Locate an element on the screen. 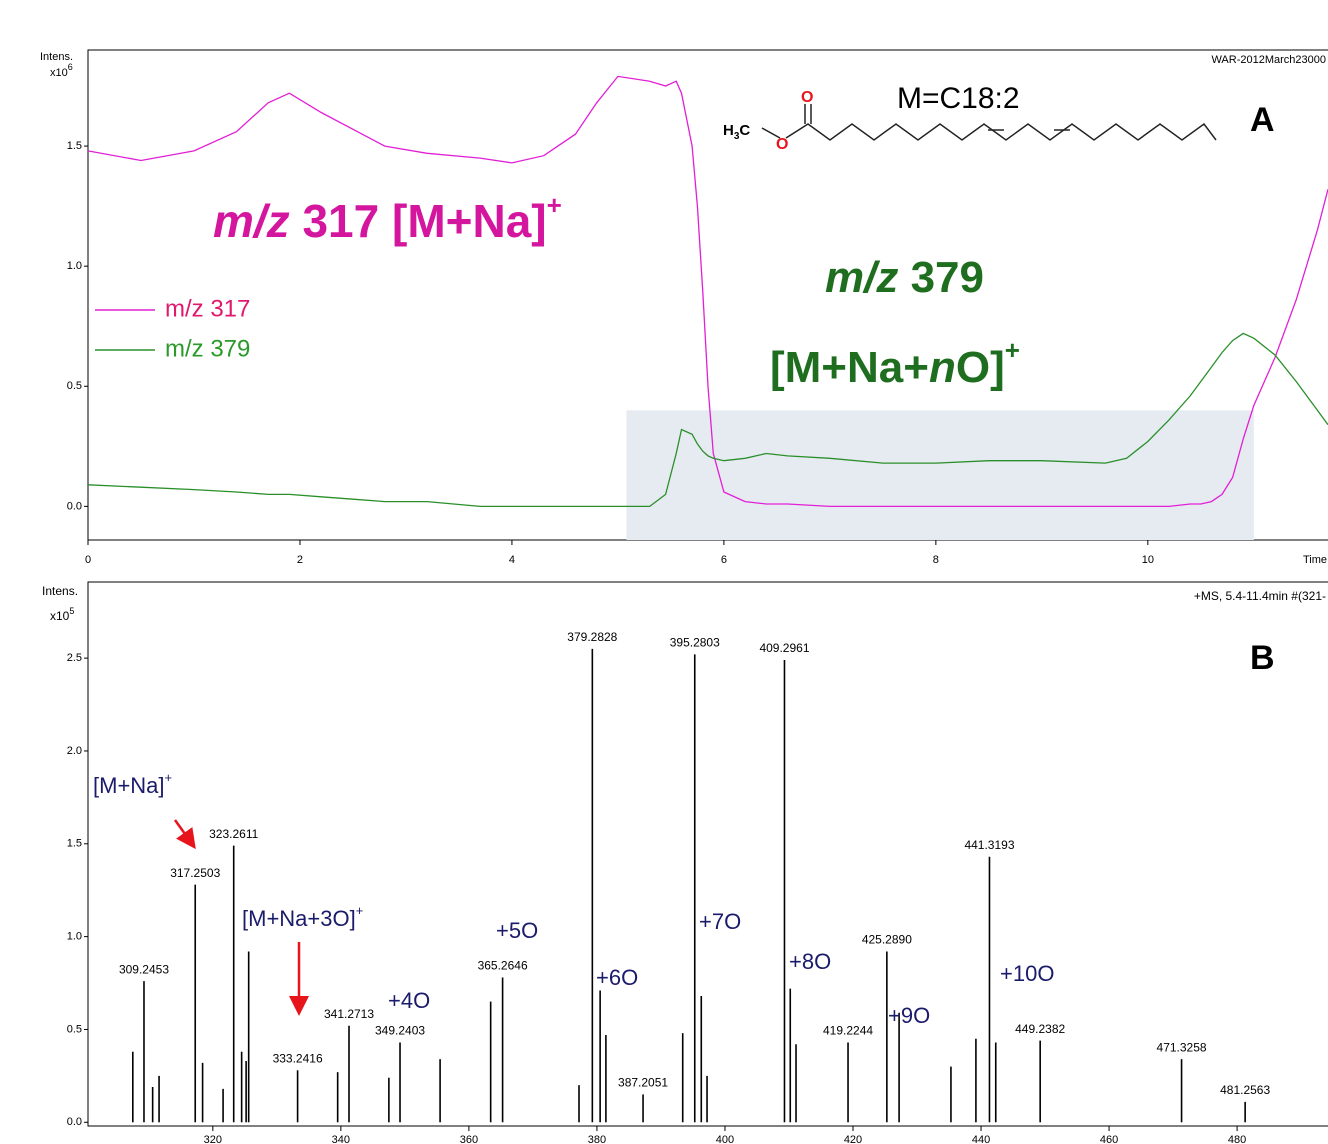 The width and height of the screenshot is (1328, 1144). highlight is located at coordinates (940, 475).